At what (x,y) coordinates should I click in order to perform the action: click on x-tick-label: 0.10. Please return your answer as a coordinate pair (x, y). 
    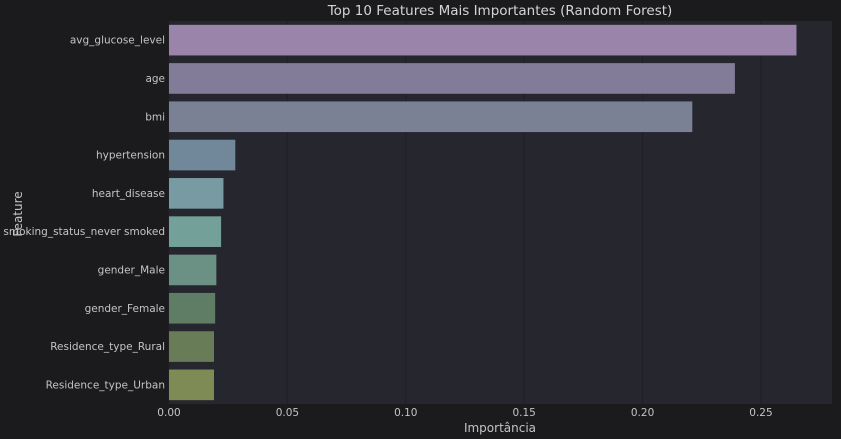
    Looking at the image, I should click on (405, 413).